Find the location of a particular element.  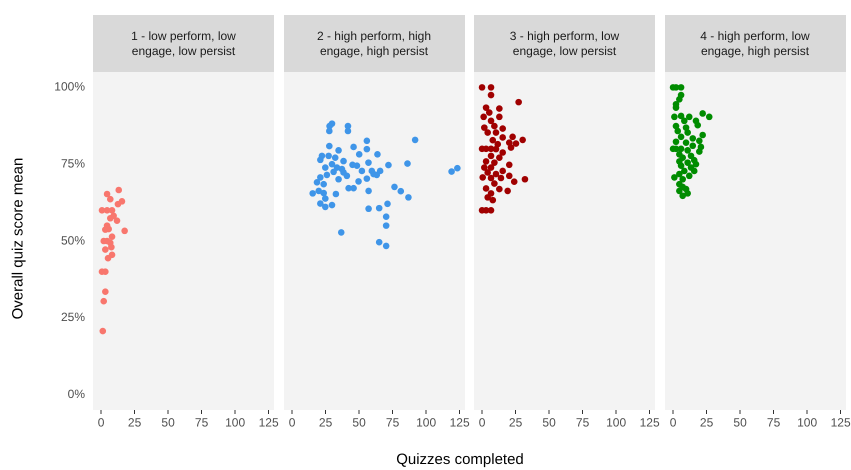

y-tick-label: 0% is located at coordinates (77, 393).